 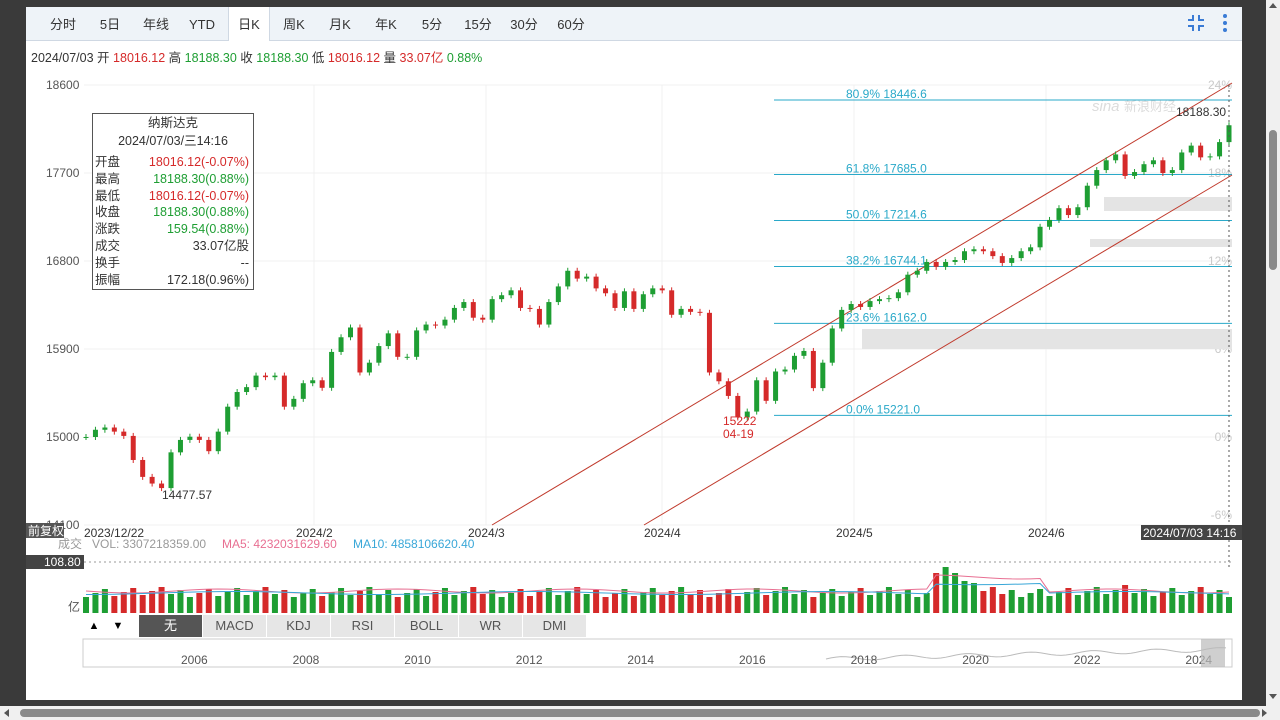 What do you see at coordinates (1225, 23) in the screenshot?
I see `more-vertical-icon` at bounding box center [1225, 23].